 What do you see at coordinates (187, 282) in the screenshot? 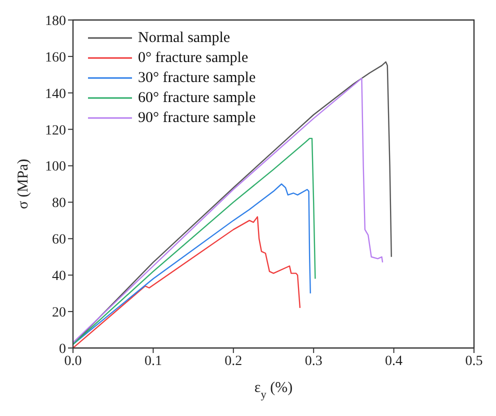
I see `line-series` at bounding box center [187, 282].